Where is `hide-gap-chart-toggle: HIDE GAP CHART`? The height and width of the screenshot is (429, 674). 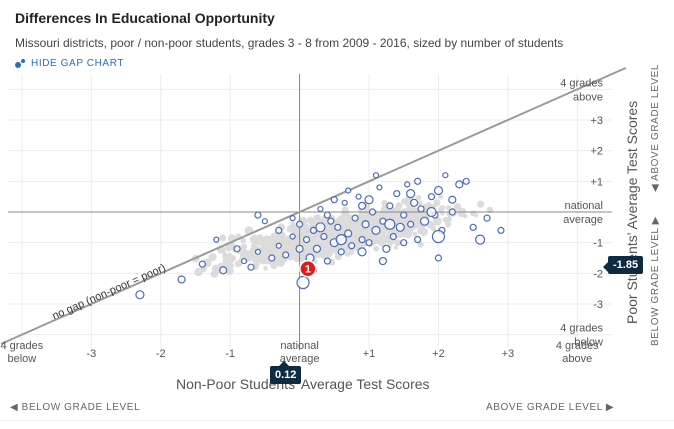 hide-gap-chart-toggle: HIDE GAP CHART is located at coordinates (69, 63).